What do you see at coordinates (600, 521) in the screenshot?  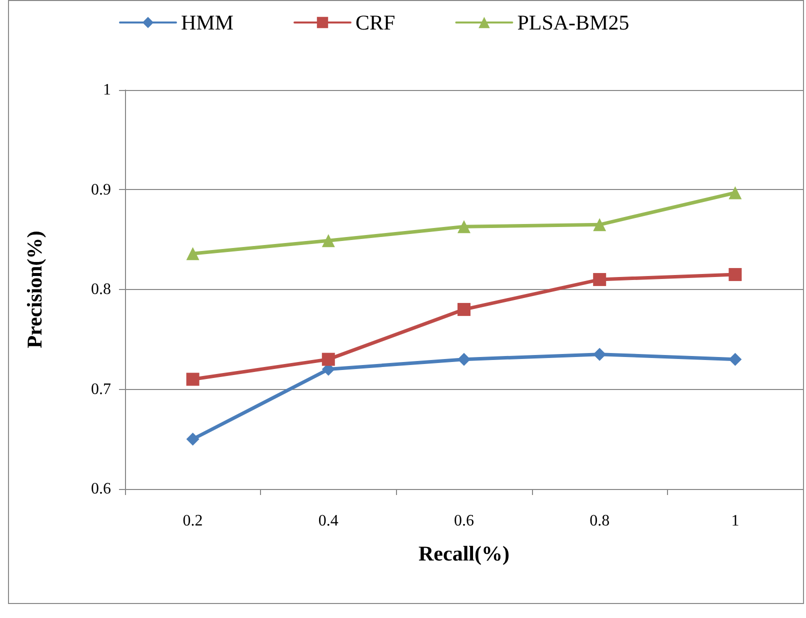 I see `x-tick-label: 0.8` at bounding box center [600, 521].